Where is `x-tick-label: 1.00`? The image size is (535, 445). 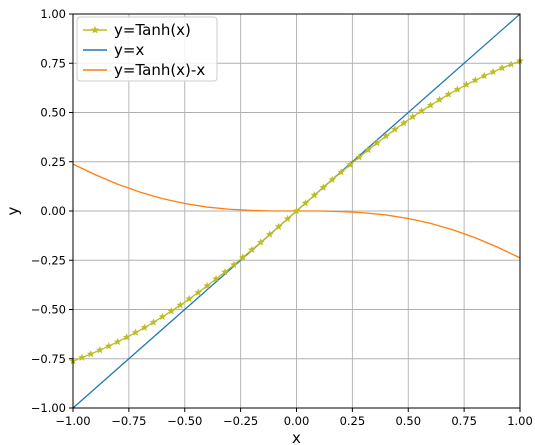
x-tick-label: 1.00 is located at coordinates (520, 421).